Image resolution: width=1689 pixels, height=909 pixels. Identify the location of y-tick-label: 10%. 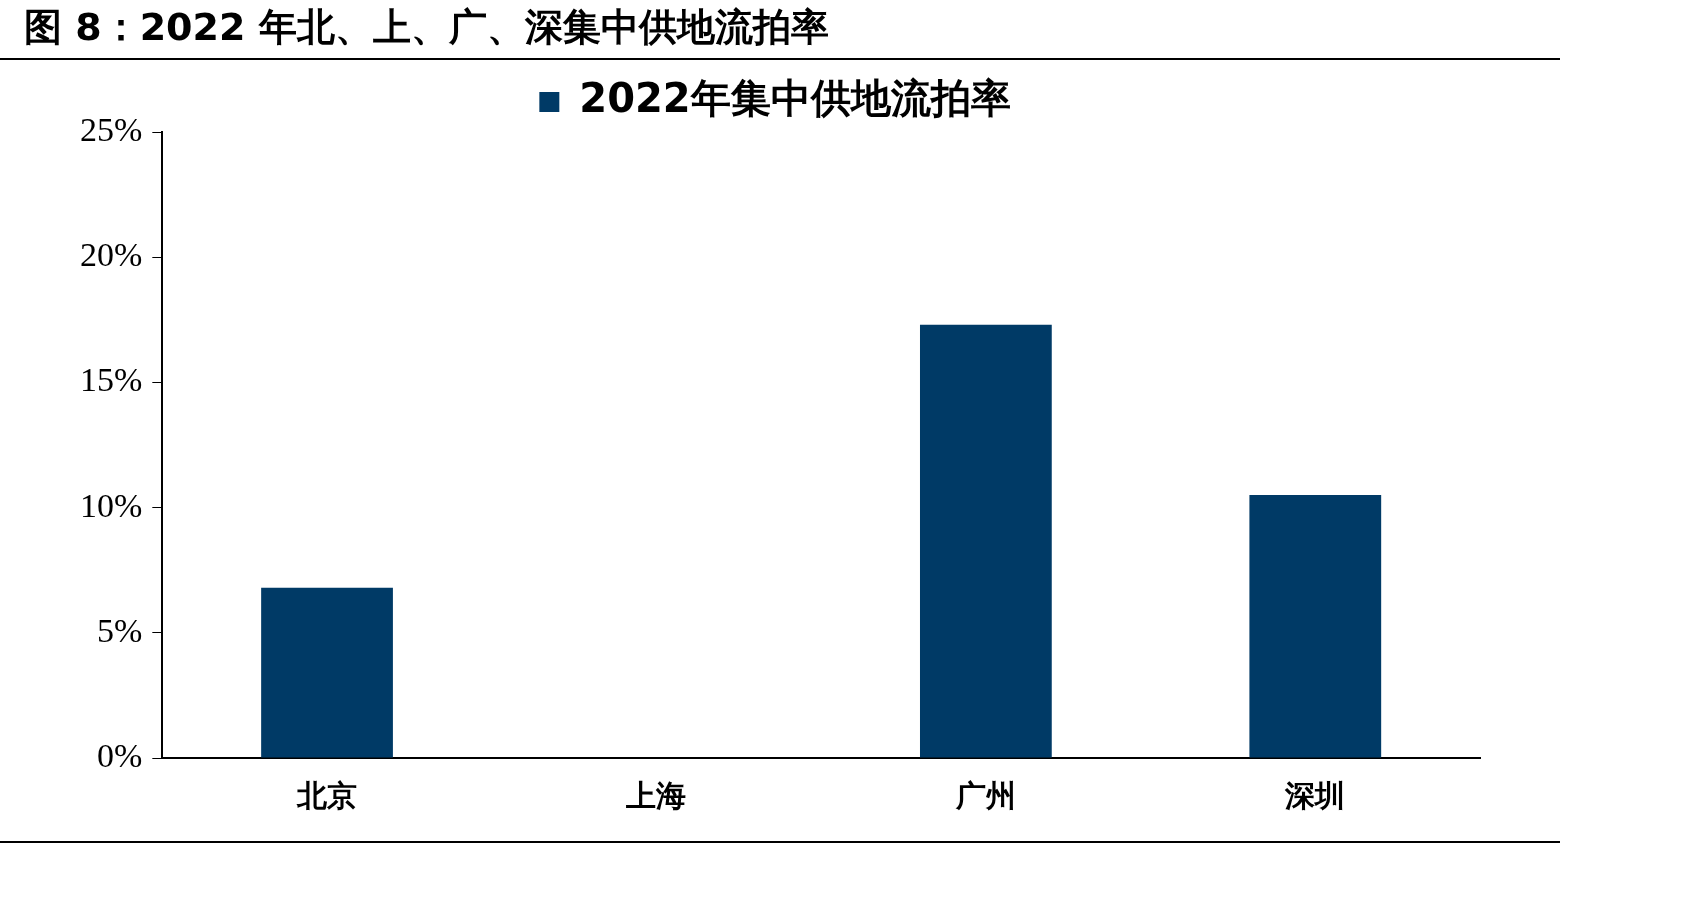
(111, 505).